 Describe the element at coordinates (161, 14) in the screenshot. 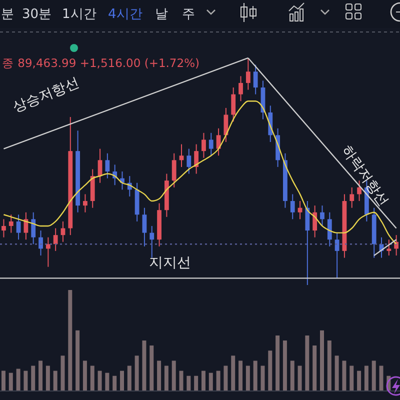

I see `text: 날` at that location.